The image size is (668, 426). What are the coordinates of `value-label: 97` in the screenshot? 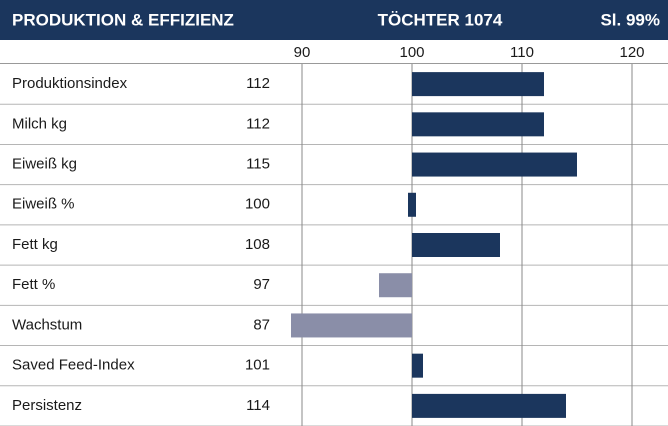 It's located at (261, 284).